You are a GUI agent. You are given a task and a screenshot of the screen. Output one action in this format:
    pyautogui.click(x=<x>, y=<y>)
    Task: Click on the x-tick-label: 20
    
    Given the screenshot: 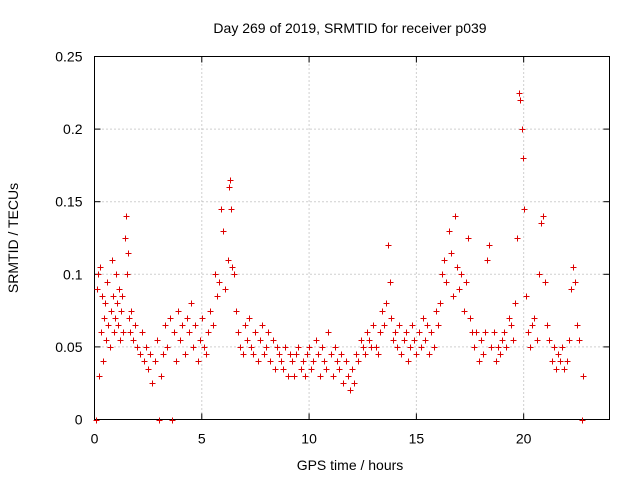 What is the action you would take?
    pyautogui.click(x=524, y=439)
    